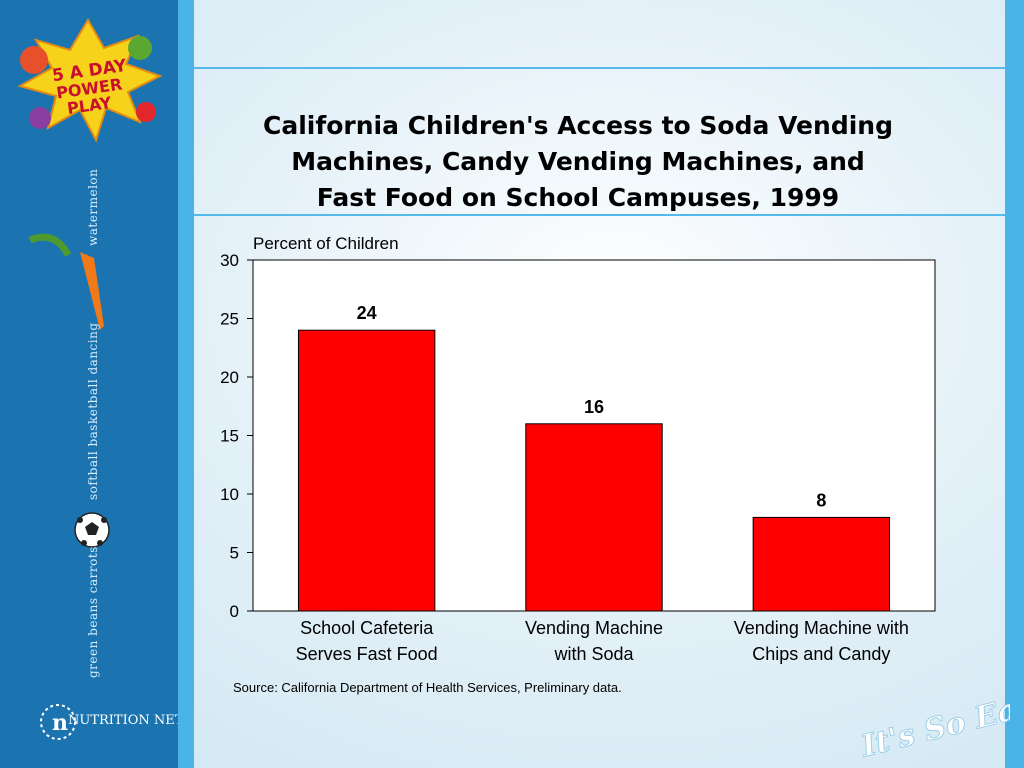 The height and width of the screenshot is (768, 1024). I want to click on title-line-2: Machines, Candy Vending Machines, and, so click(578, 161).